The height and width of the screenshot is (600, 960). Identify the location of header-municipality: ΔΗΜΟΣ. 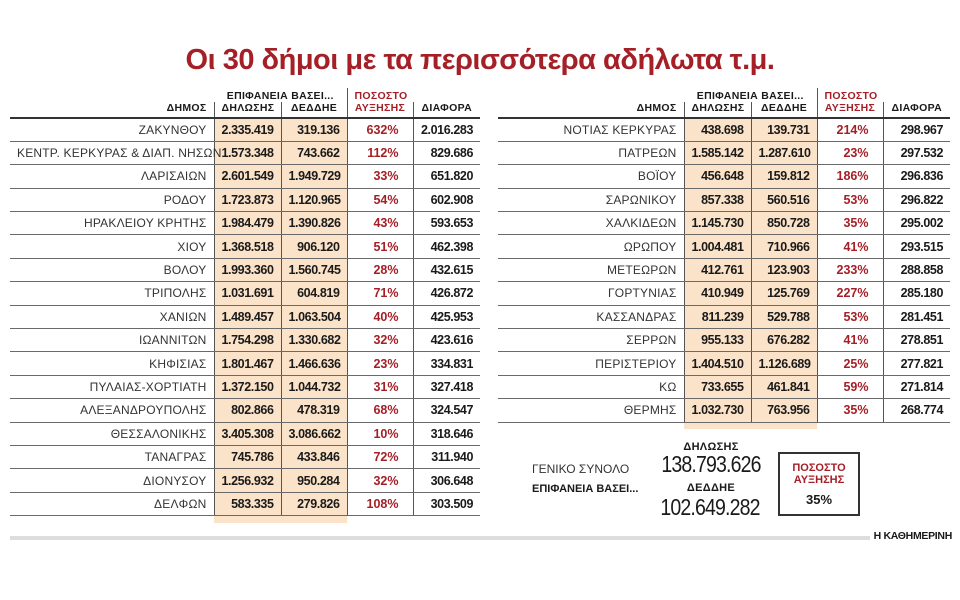
(112, 110).